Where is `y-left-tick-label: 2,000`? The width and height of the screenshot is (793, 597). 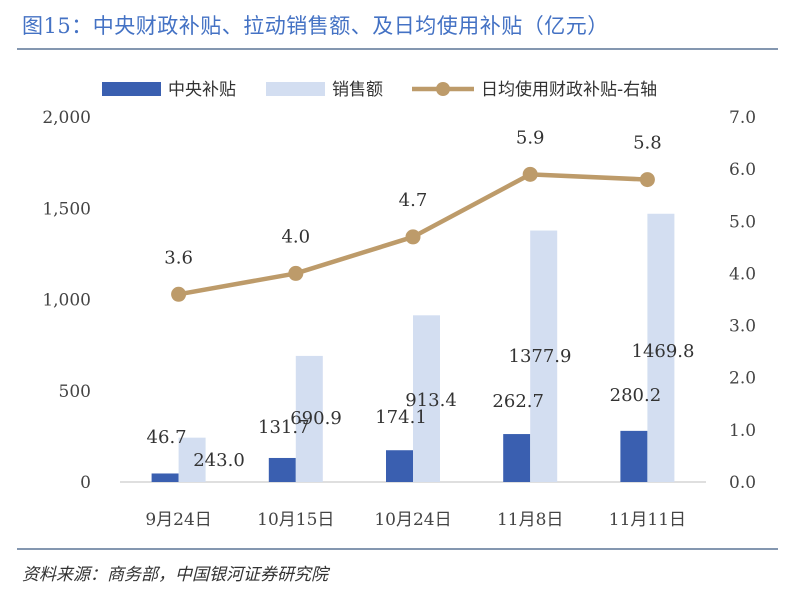
y-left-tick-label: 2,000 is located at coordinates (66, 118).